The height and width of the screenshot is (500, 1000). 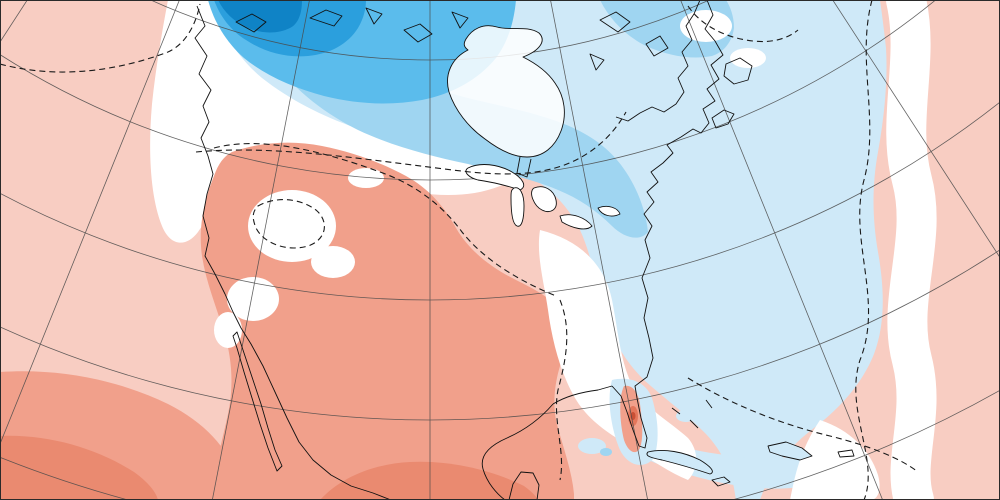 I want to click on neutral-hole-great-basin, so click(x=292, y=226).